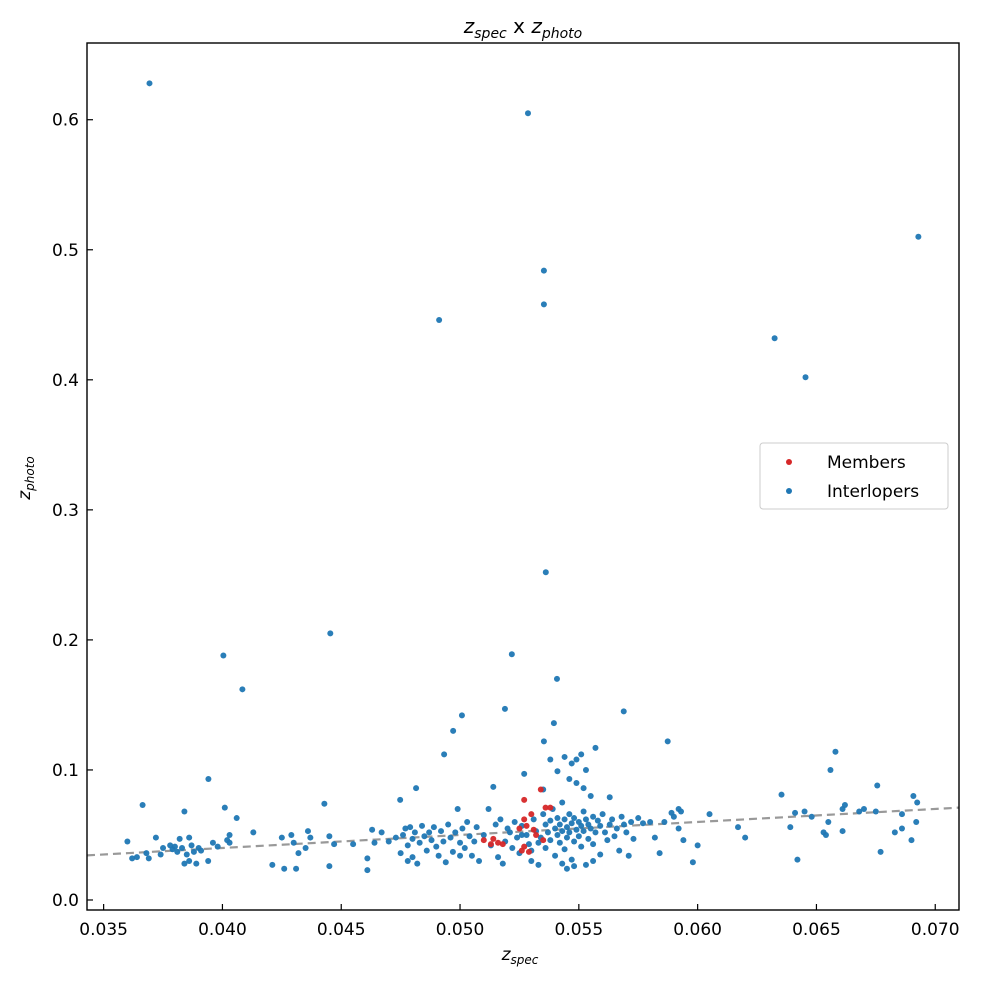 This screenshot has height=983, width=981. What do you see at coordinates (789, 491) in the screenshot?
I see `legend-marker-interlopers` at bounding box center [789, 491].